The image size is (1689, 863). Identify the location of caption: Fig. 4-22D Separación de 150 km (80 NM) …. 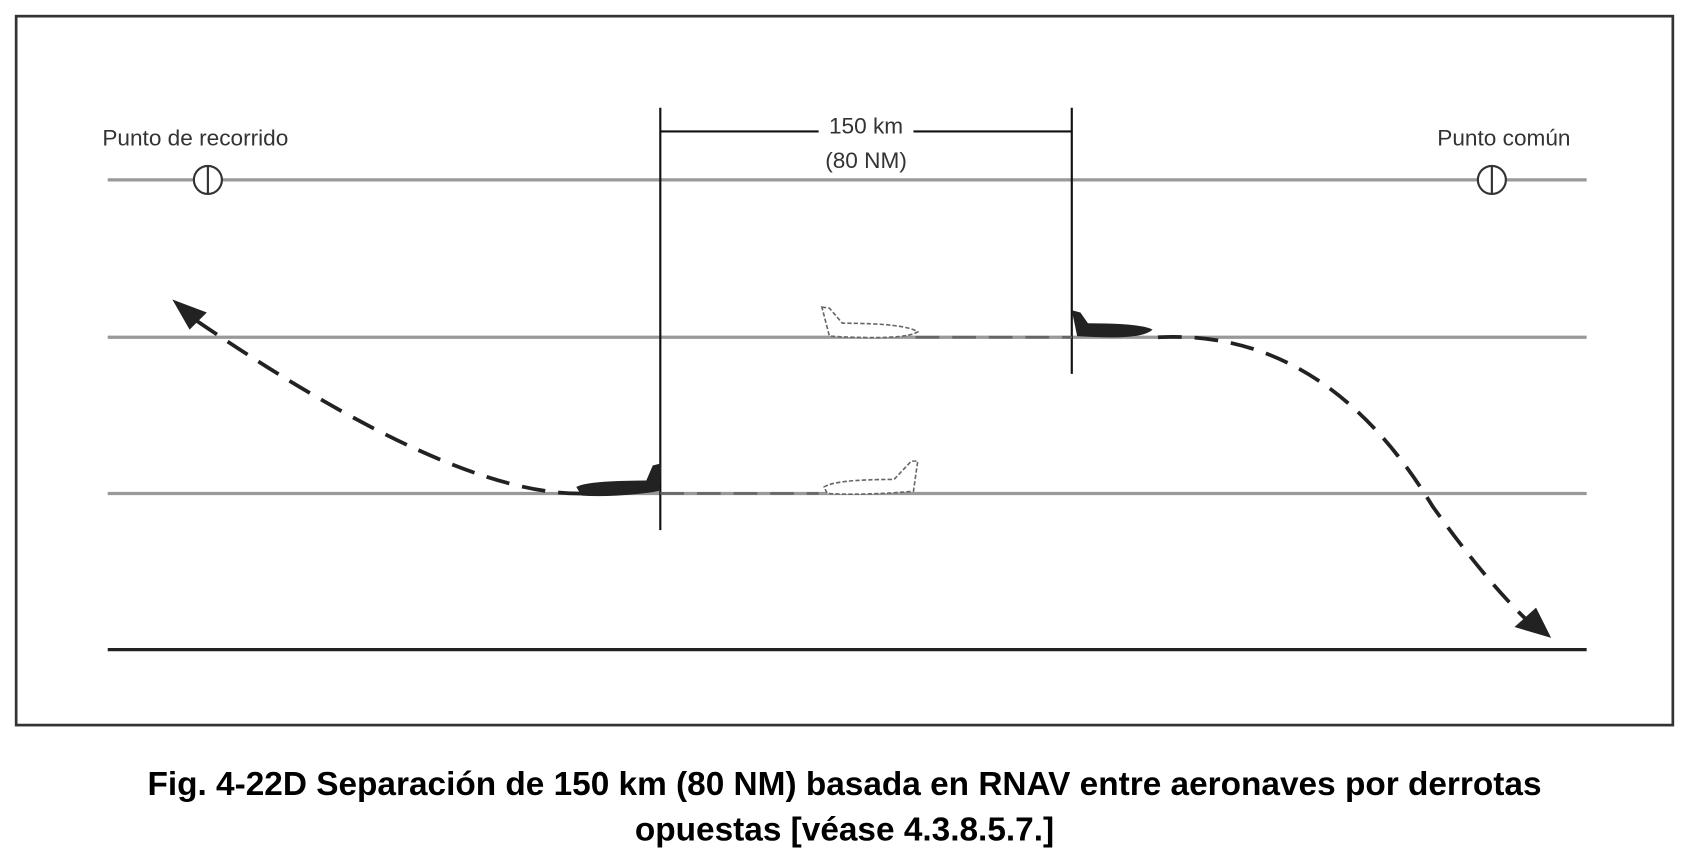
(844, 784).